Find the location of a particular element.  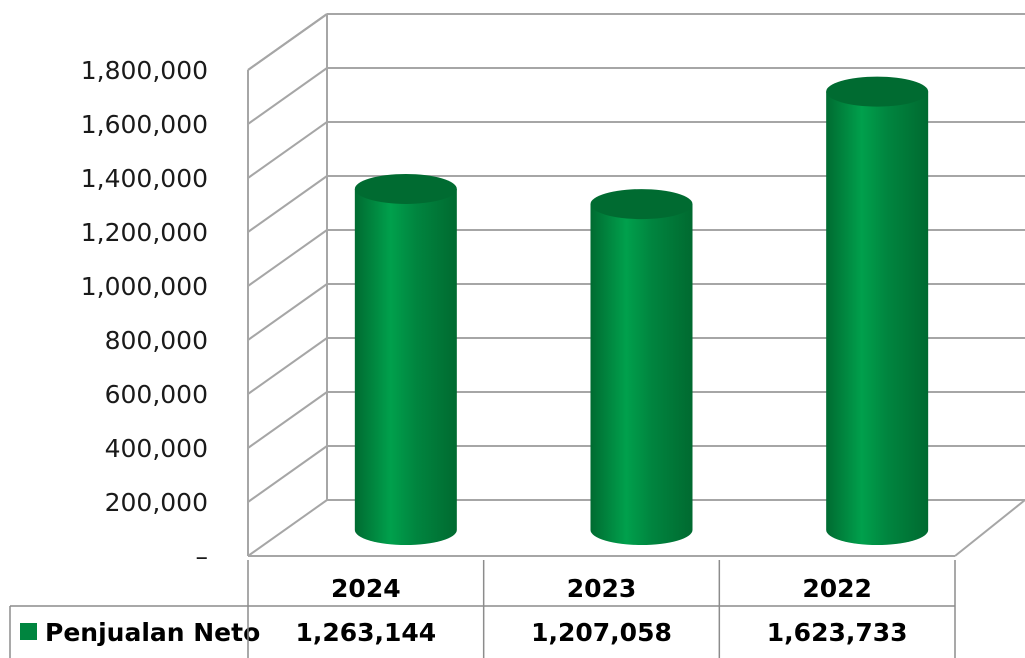

y-tick-label: 400,000 is located at coordinates (156, 448).